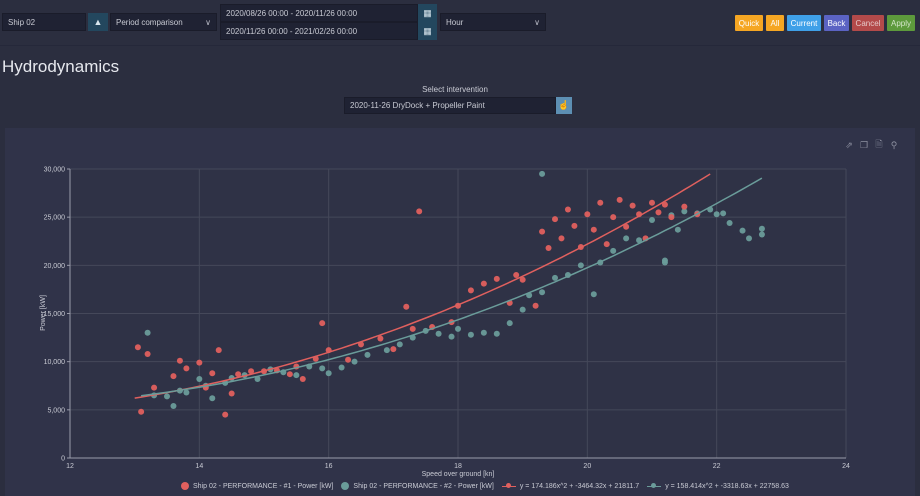  What do you see at coordinates (804, 23) in the screenshot?
I see `current-button: Current` at bounding box center [804, 23].